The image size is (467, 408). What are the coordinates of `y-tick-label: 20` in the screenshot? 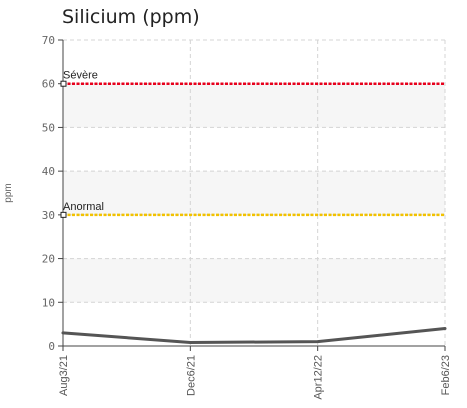 It's located at (48, 259).